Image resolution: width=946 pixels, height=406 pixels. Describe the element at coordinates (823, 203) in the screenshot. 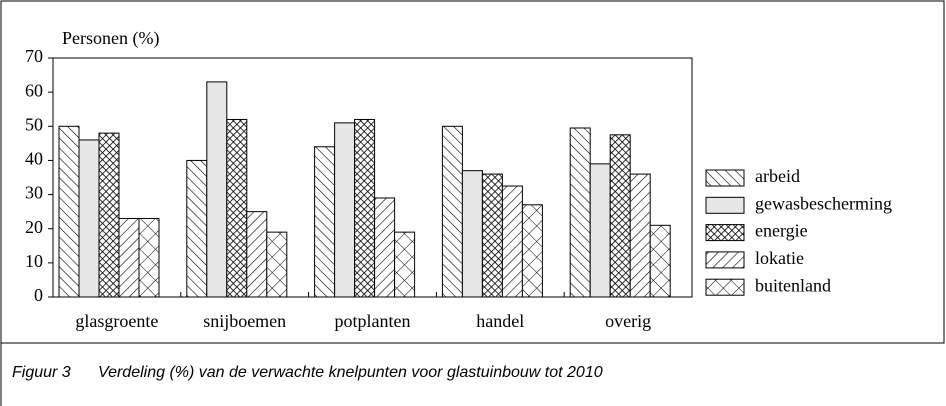

I see `legend-label: gewasbescherming` at that location.